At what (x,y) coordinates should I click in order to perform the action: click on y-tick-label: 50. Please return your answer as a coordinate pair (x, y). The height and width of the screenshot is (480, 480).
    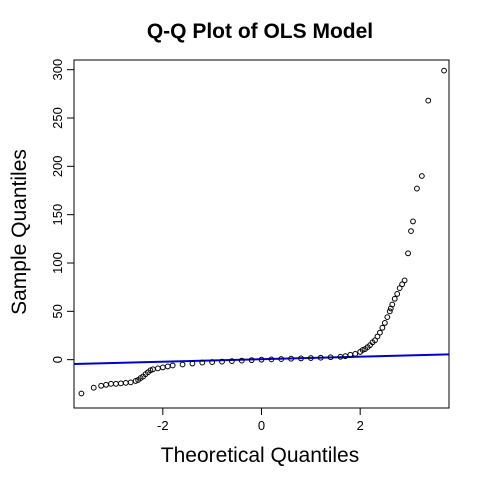
    Looking at the image, I should click on (57, 311).